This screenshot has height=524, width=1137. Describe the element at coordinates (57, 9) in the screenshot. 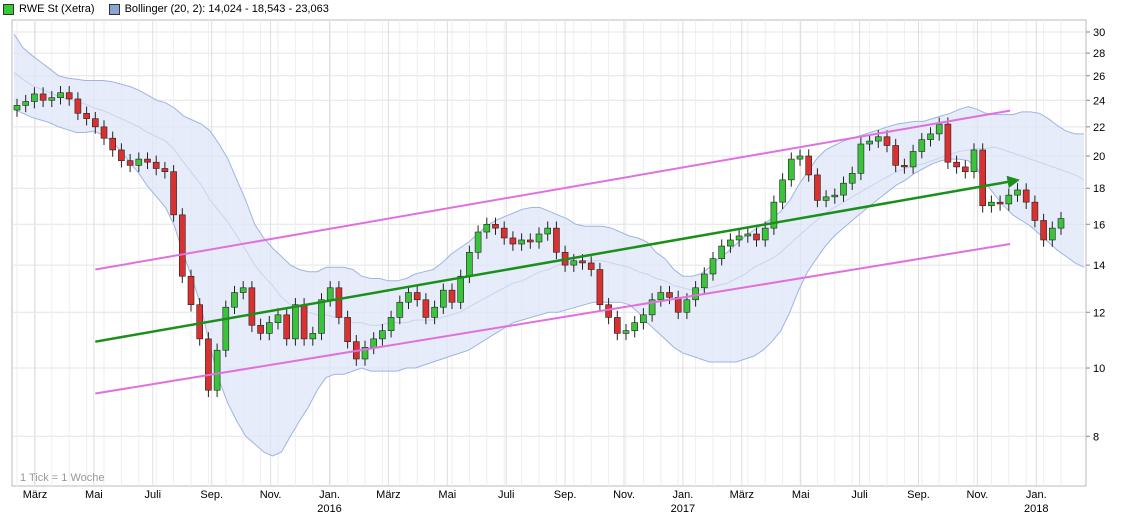

I see `legend-label-series: RWE St (Xetra)` at that location.